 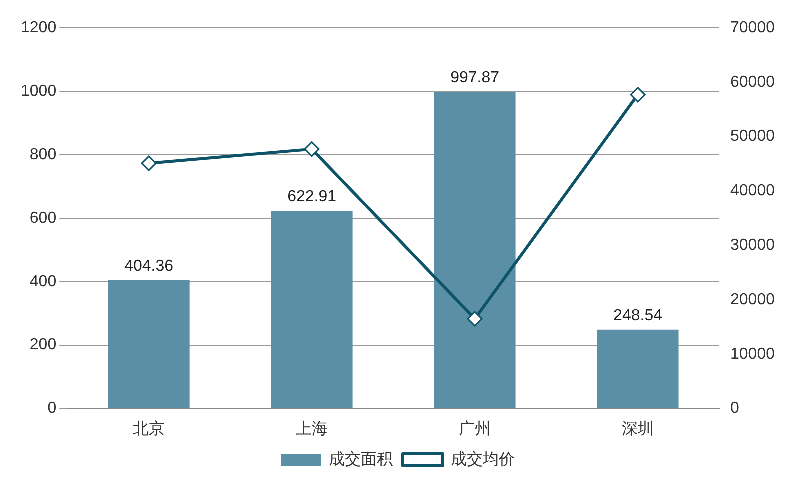 I want to click on legend-label: 成交面积, so click(x=361, y=459).